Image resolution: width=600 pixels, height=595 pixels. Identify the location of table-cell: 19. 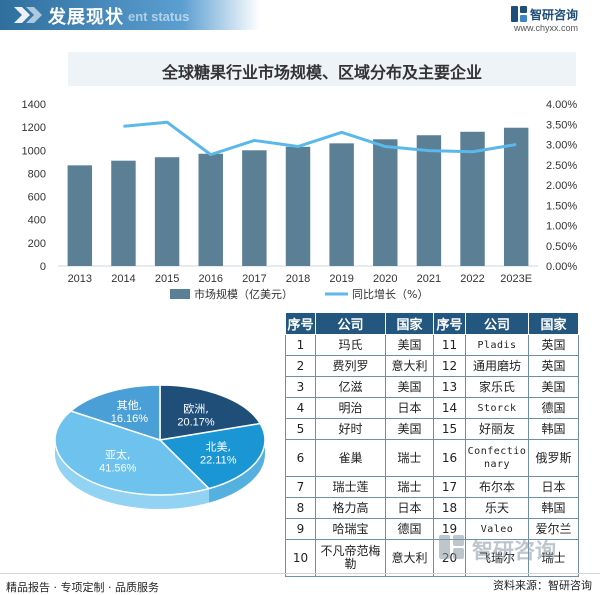
(449, 529).